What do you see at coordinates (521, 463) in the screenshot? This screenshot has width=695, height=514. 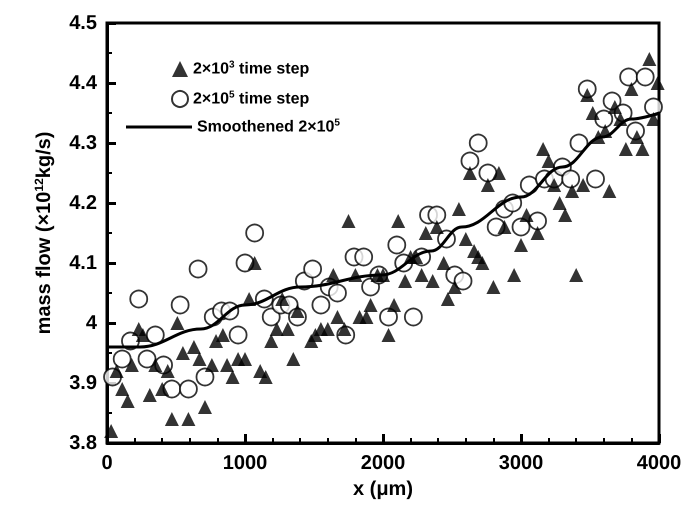 I see `x-tick-label: 3000` at bounding box center [521, 463].